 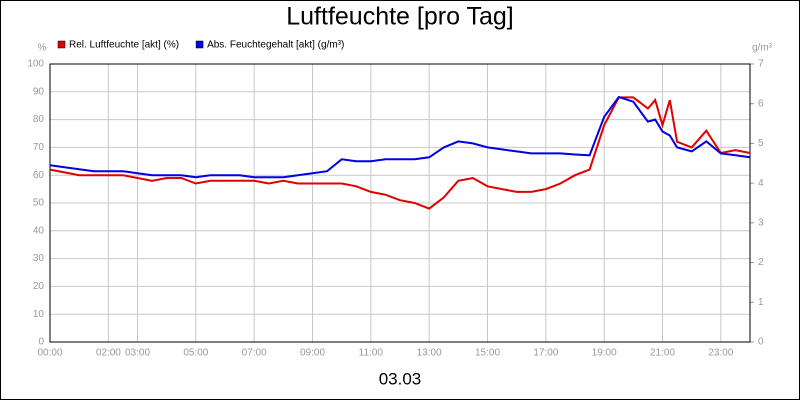 What do you see at coordinates (761, 222) in the screenshot?
I see `y2-tick-label: 3` at bounding box center [761, 222].